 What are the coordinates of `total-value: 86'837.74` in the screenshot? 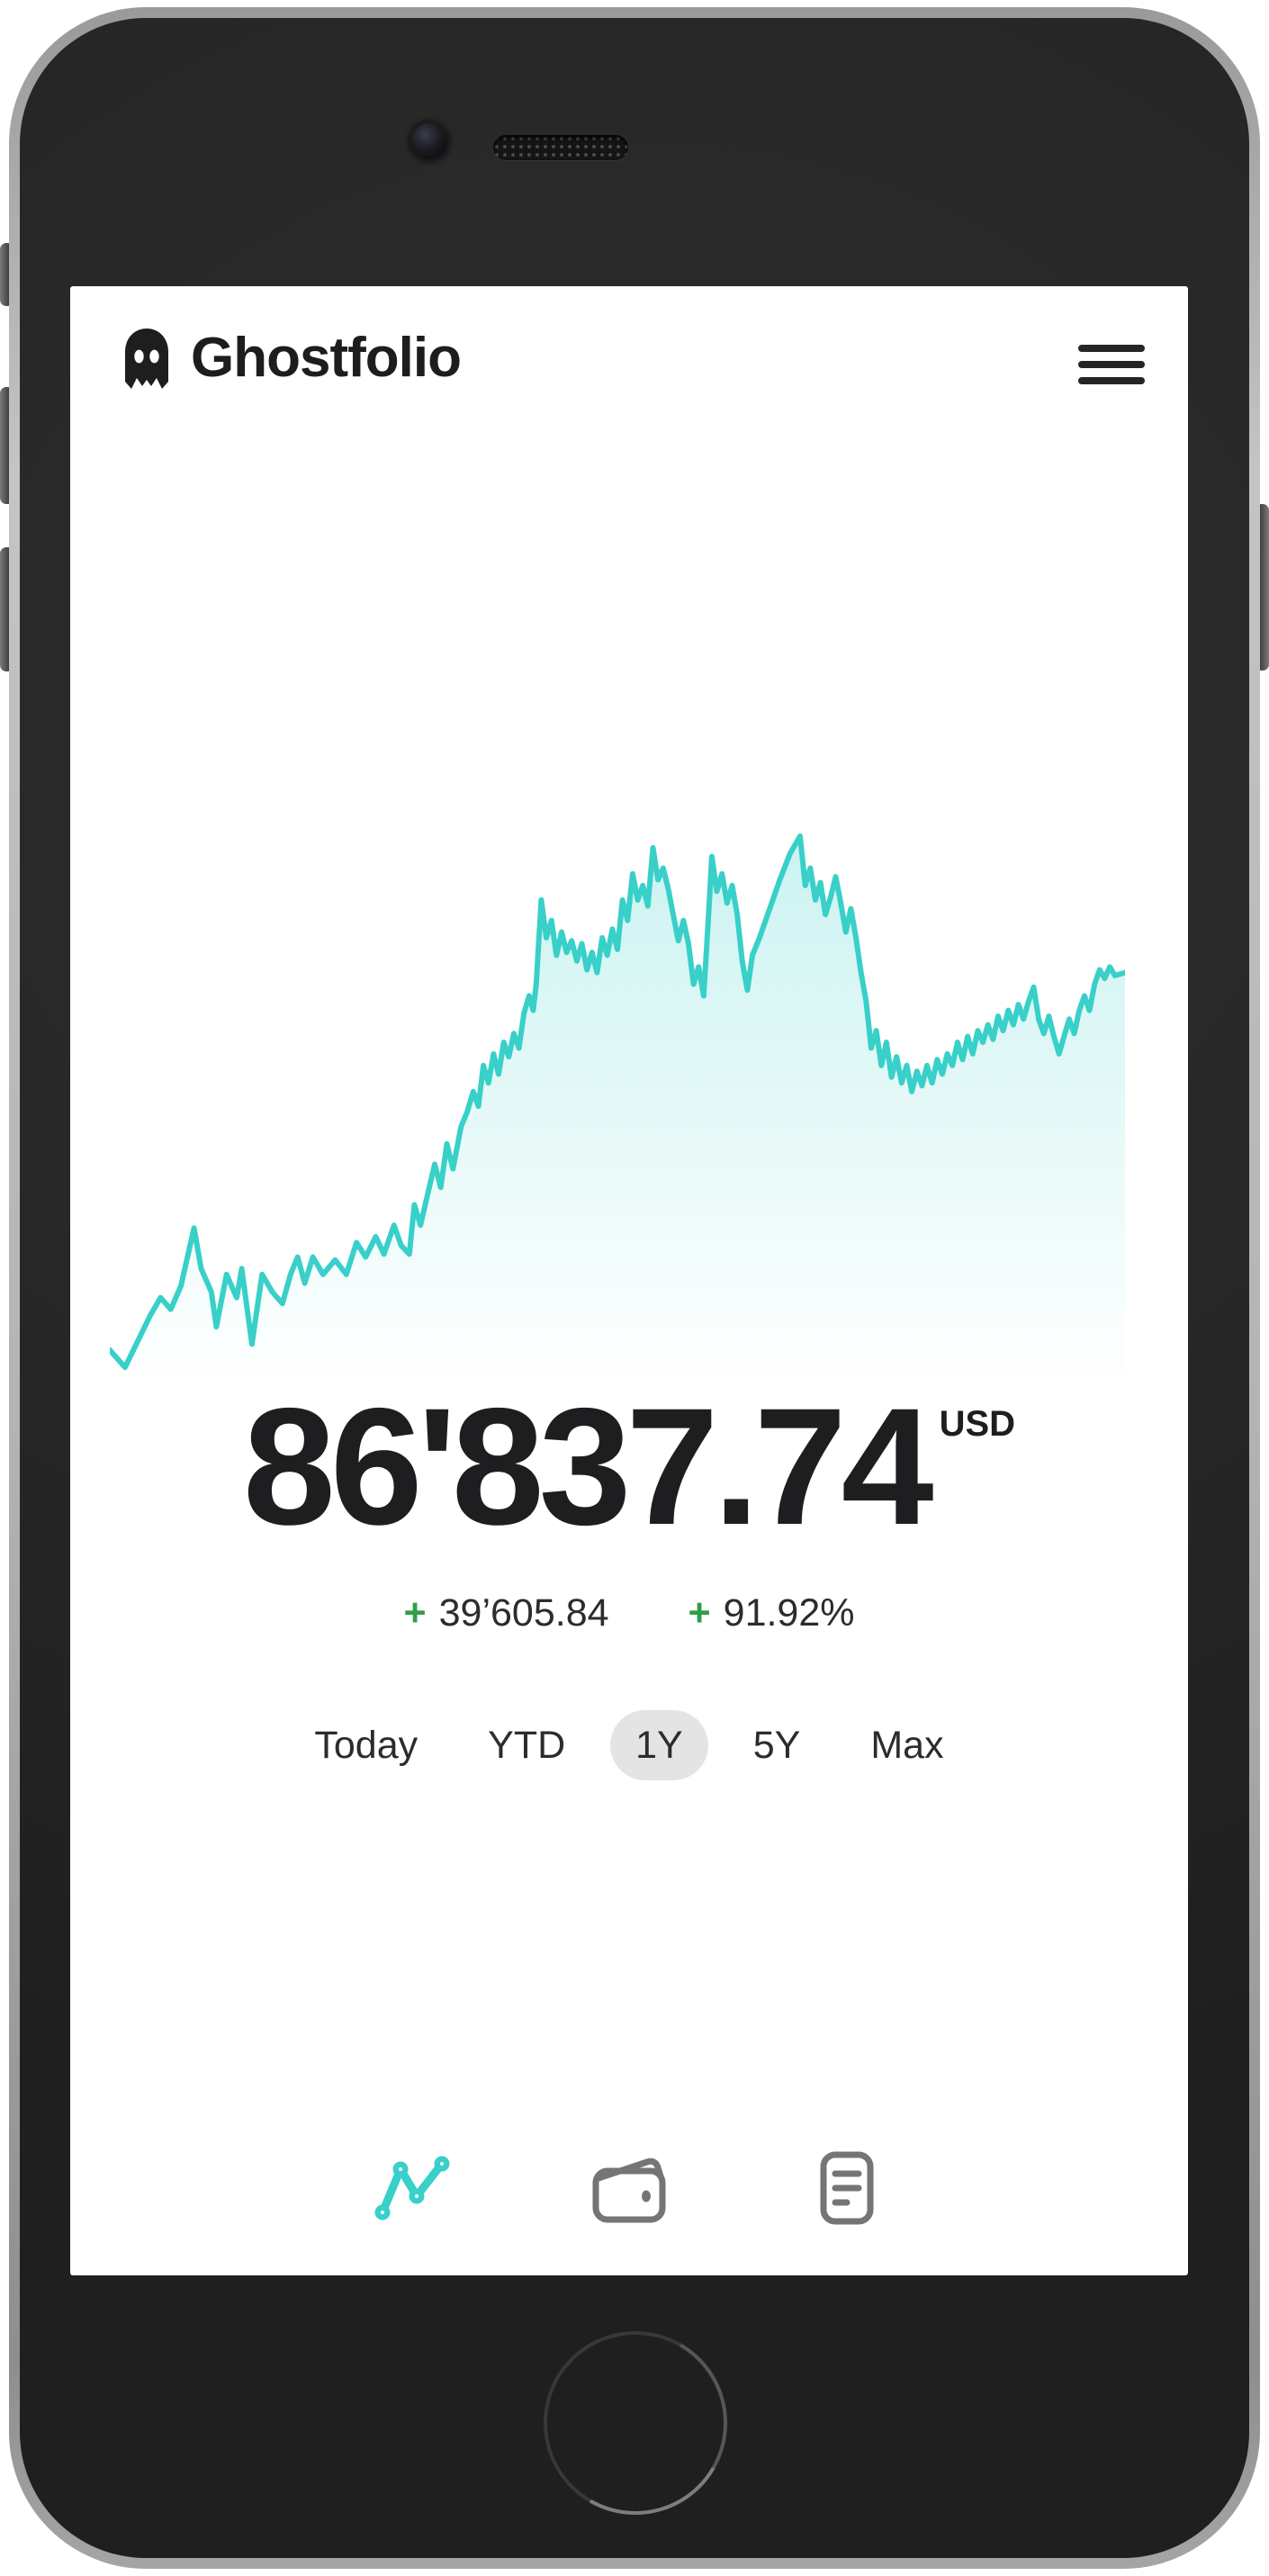 It's located at (588, 1467).